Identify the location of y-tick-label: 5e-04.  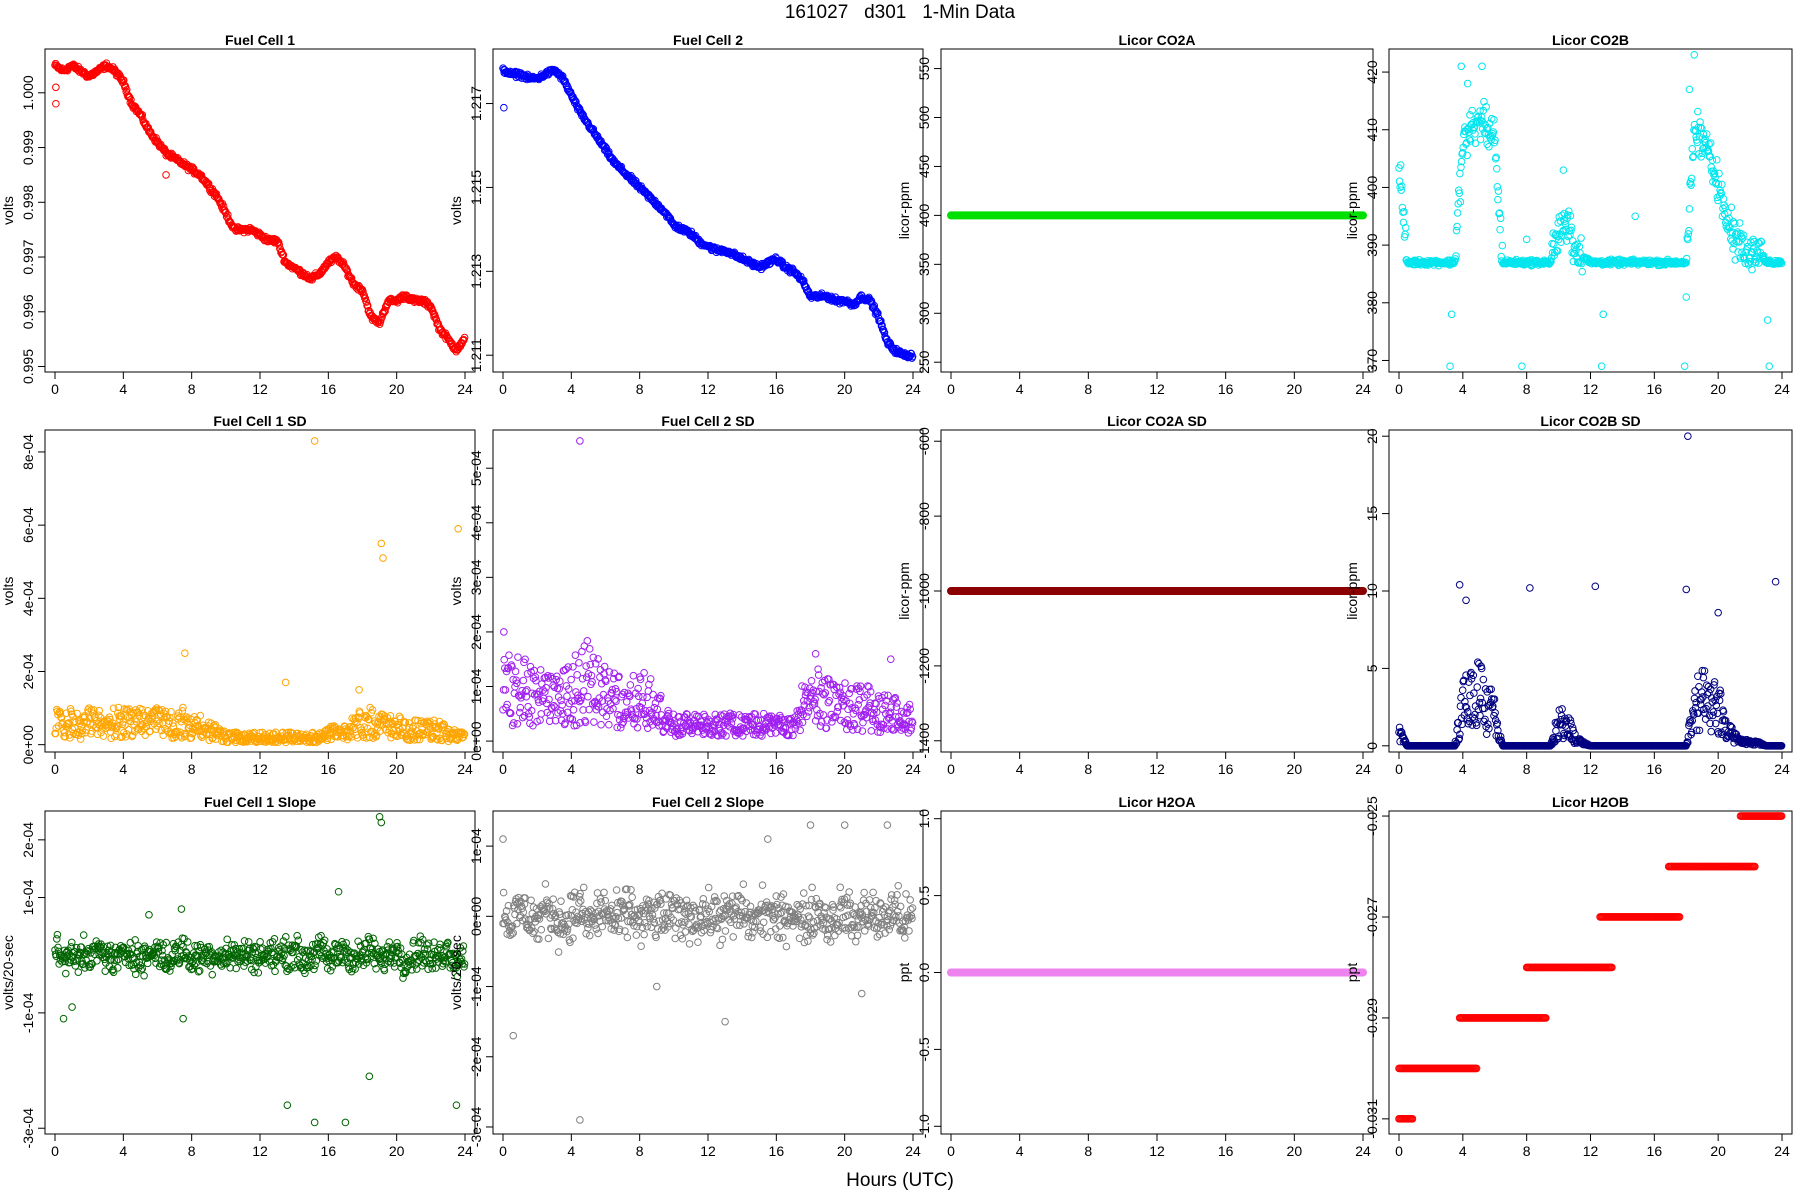
(476, 468).